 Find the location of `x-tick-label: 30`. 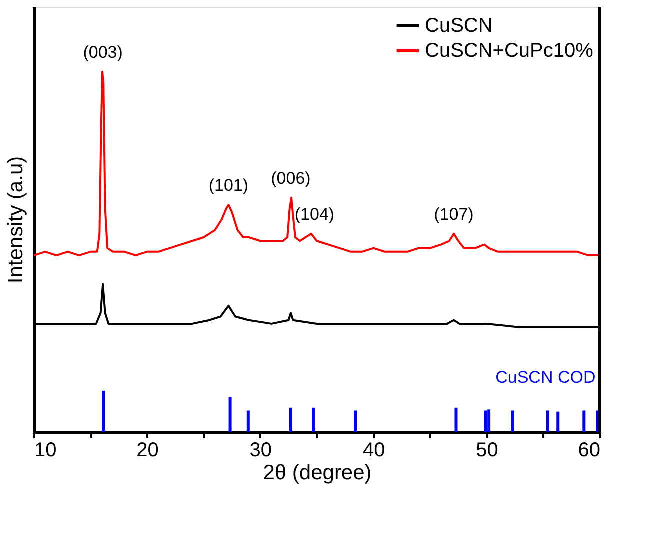

x-tick-label: 30 is located at coordinates (261, 451).